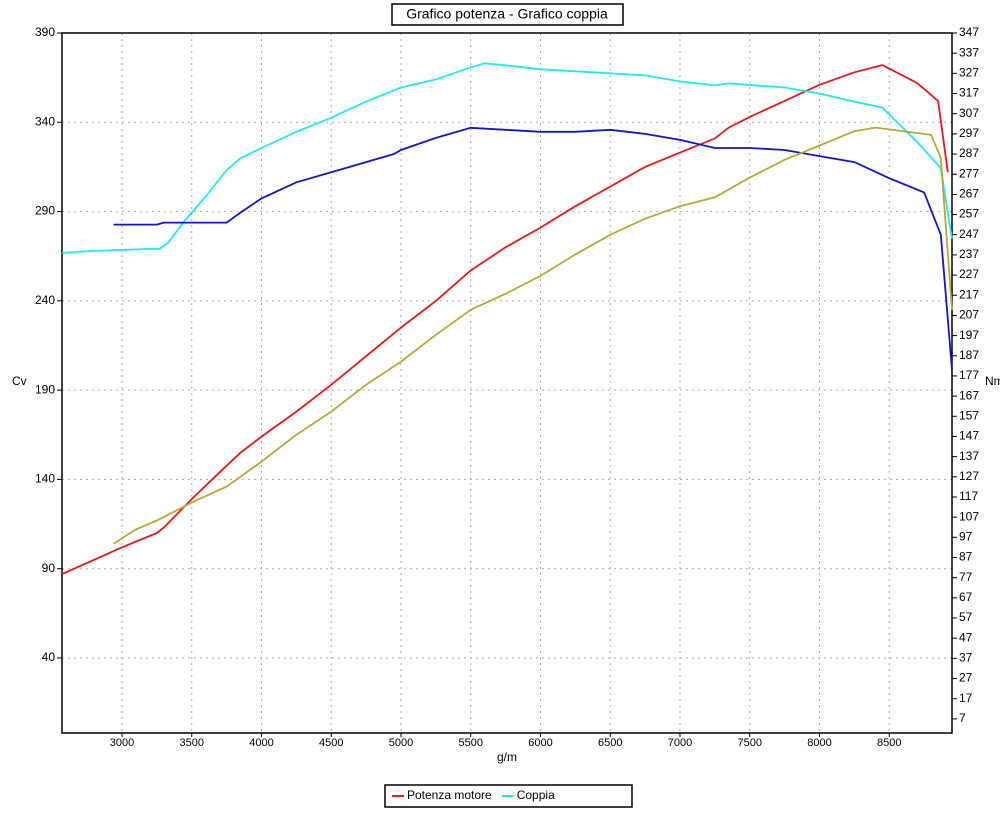 Image resolution: width=1000 pixels, height=822 pixels. What do you see at coordinates (969, 52) in the screenshot?
I see `y2-tick-label: 337` at bounding box center [969, 52].